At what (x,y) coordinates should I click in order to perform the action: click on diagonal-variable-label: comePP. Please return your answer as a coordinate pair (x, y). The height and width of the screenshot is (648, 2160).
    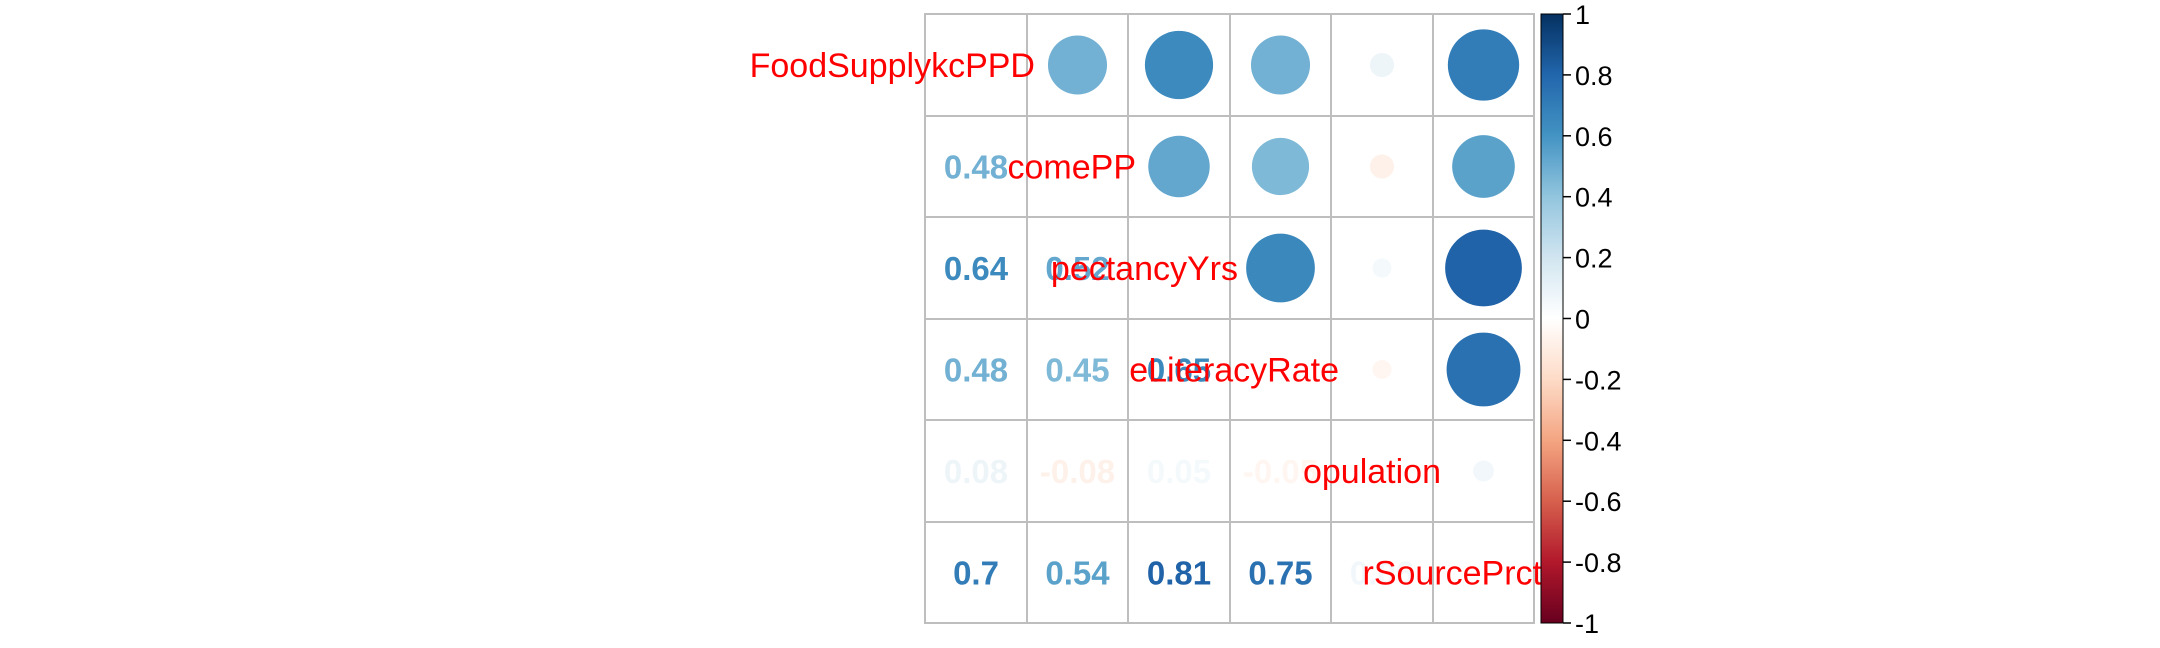
    Looking at the image, I should click on (1072, 168).